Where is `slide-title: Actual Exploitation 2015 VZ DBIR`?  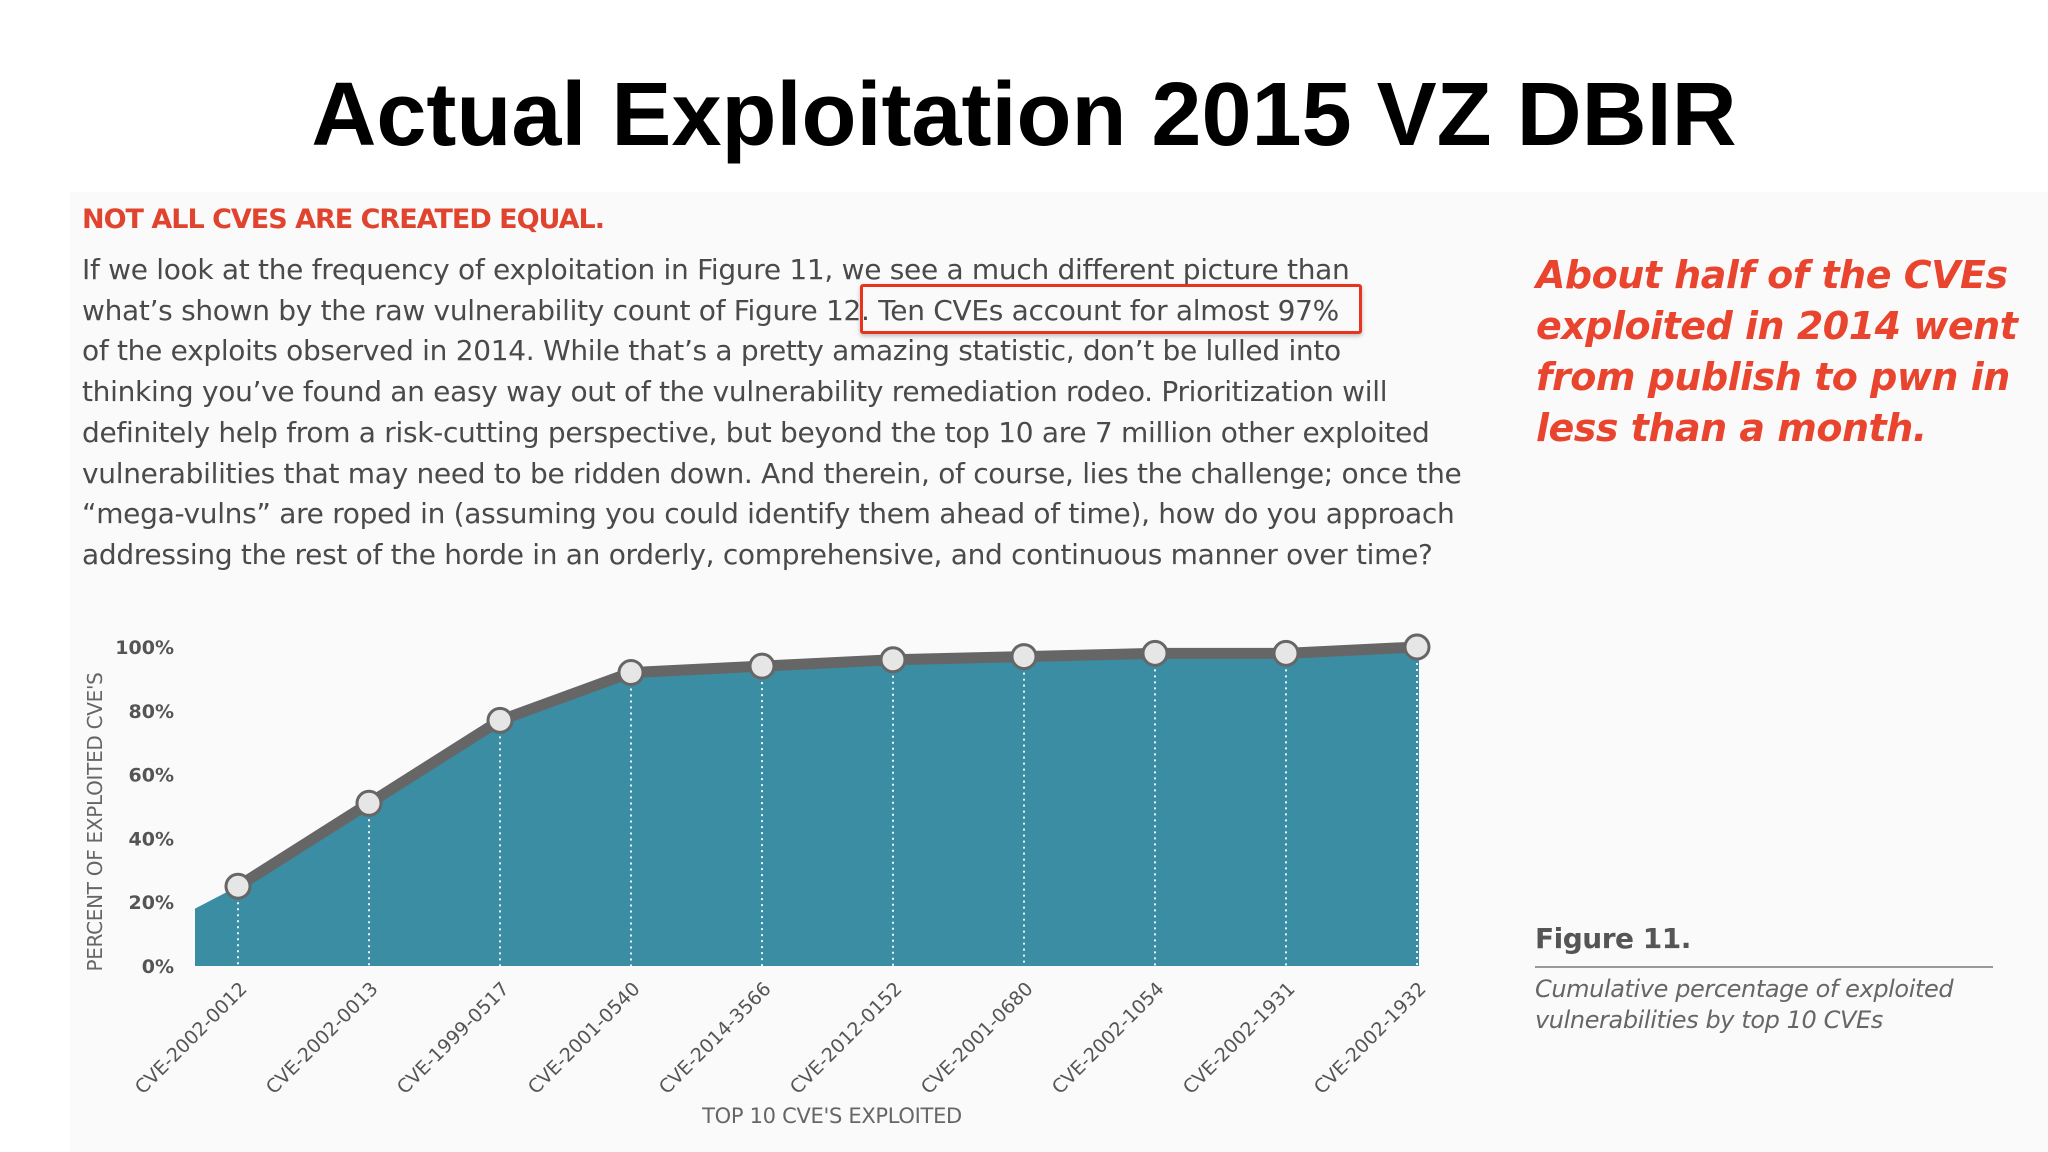
slide-title: Actual Exploitation 2015 VZ DBIR is located at coordinates (1024, 115).